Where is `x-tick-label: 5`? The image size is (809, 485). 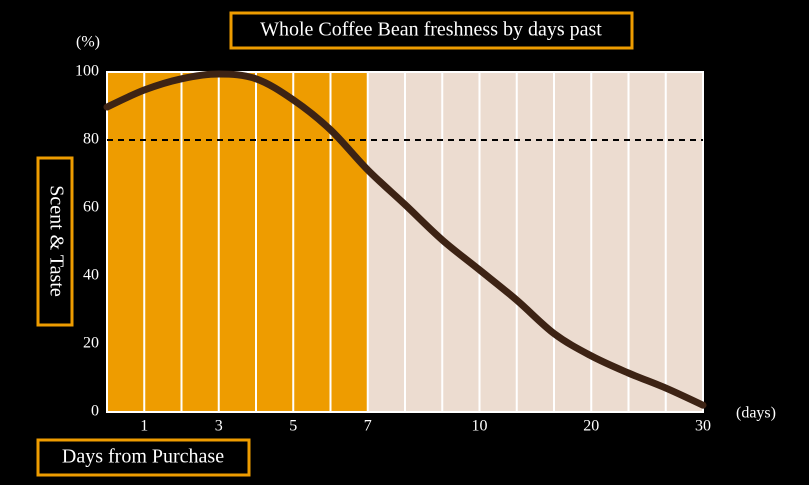
x-tick-label: 5 is located at coordinates (293, 426).